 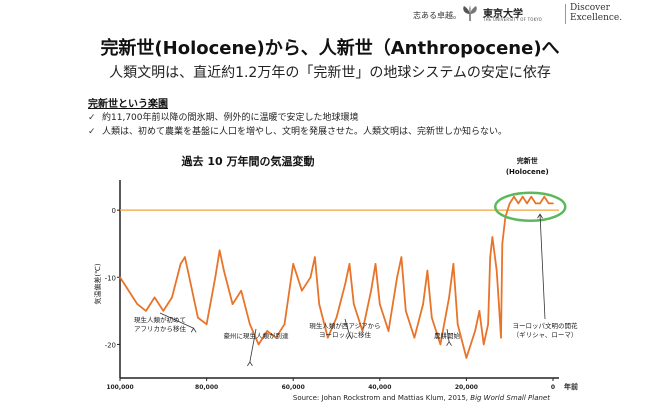 I want to click on source-book: Big World Small Planet, so click(x=510, y=398).